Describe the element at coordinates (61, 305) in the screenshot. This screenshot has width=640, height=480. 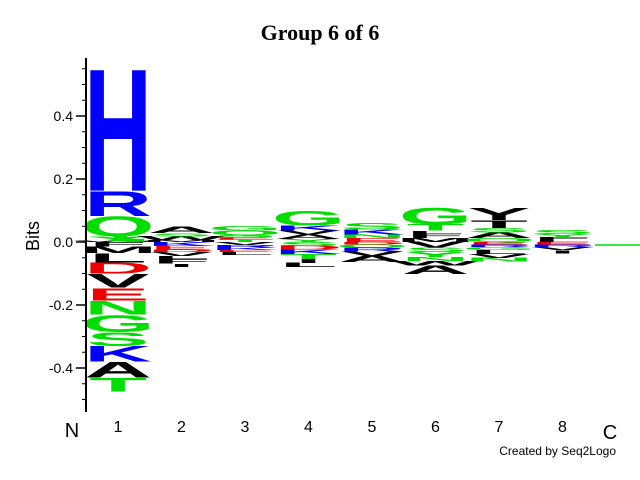
I see `y-tick-label: -0.2` at that location.